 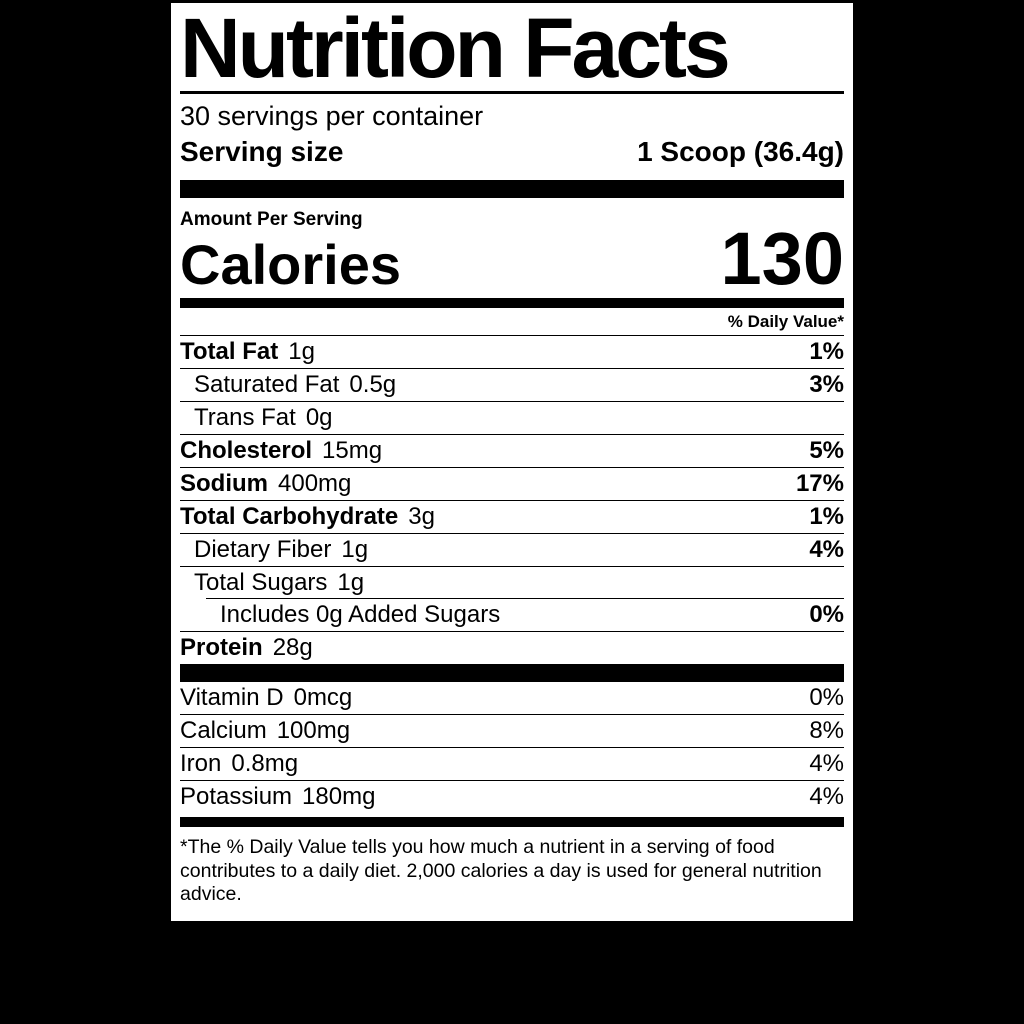 What do you see at coordinates (512, 614) in the screenshot?
I see `nutrient-row: Includes 0g Added Sugars 0%` at bounding box center [512, 614].